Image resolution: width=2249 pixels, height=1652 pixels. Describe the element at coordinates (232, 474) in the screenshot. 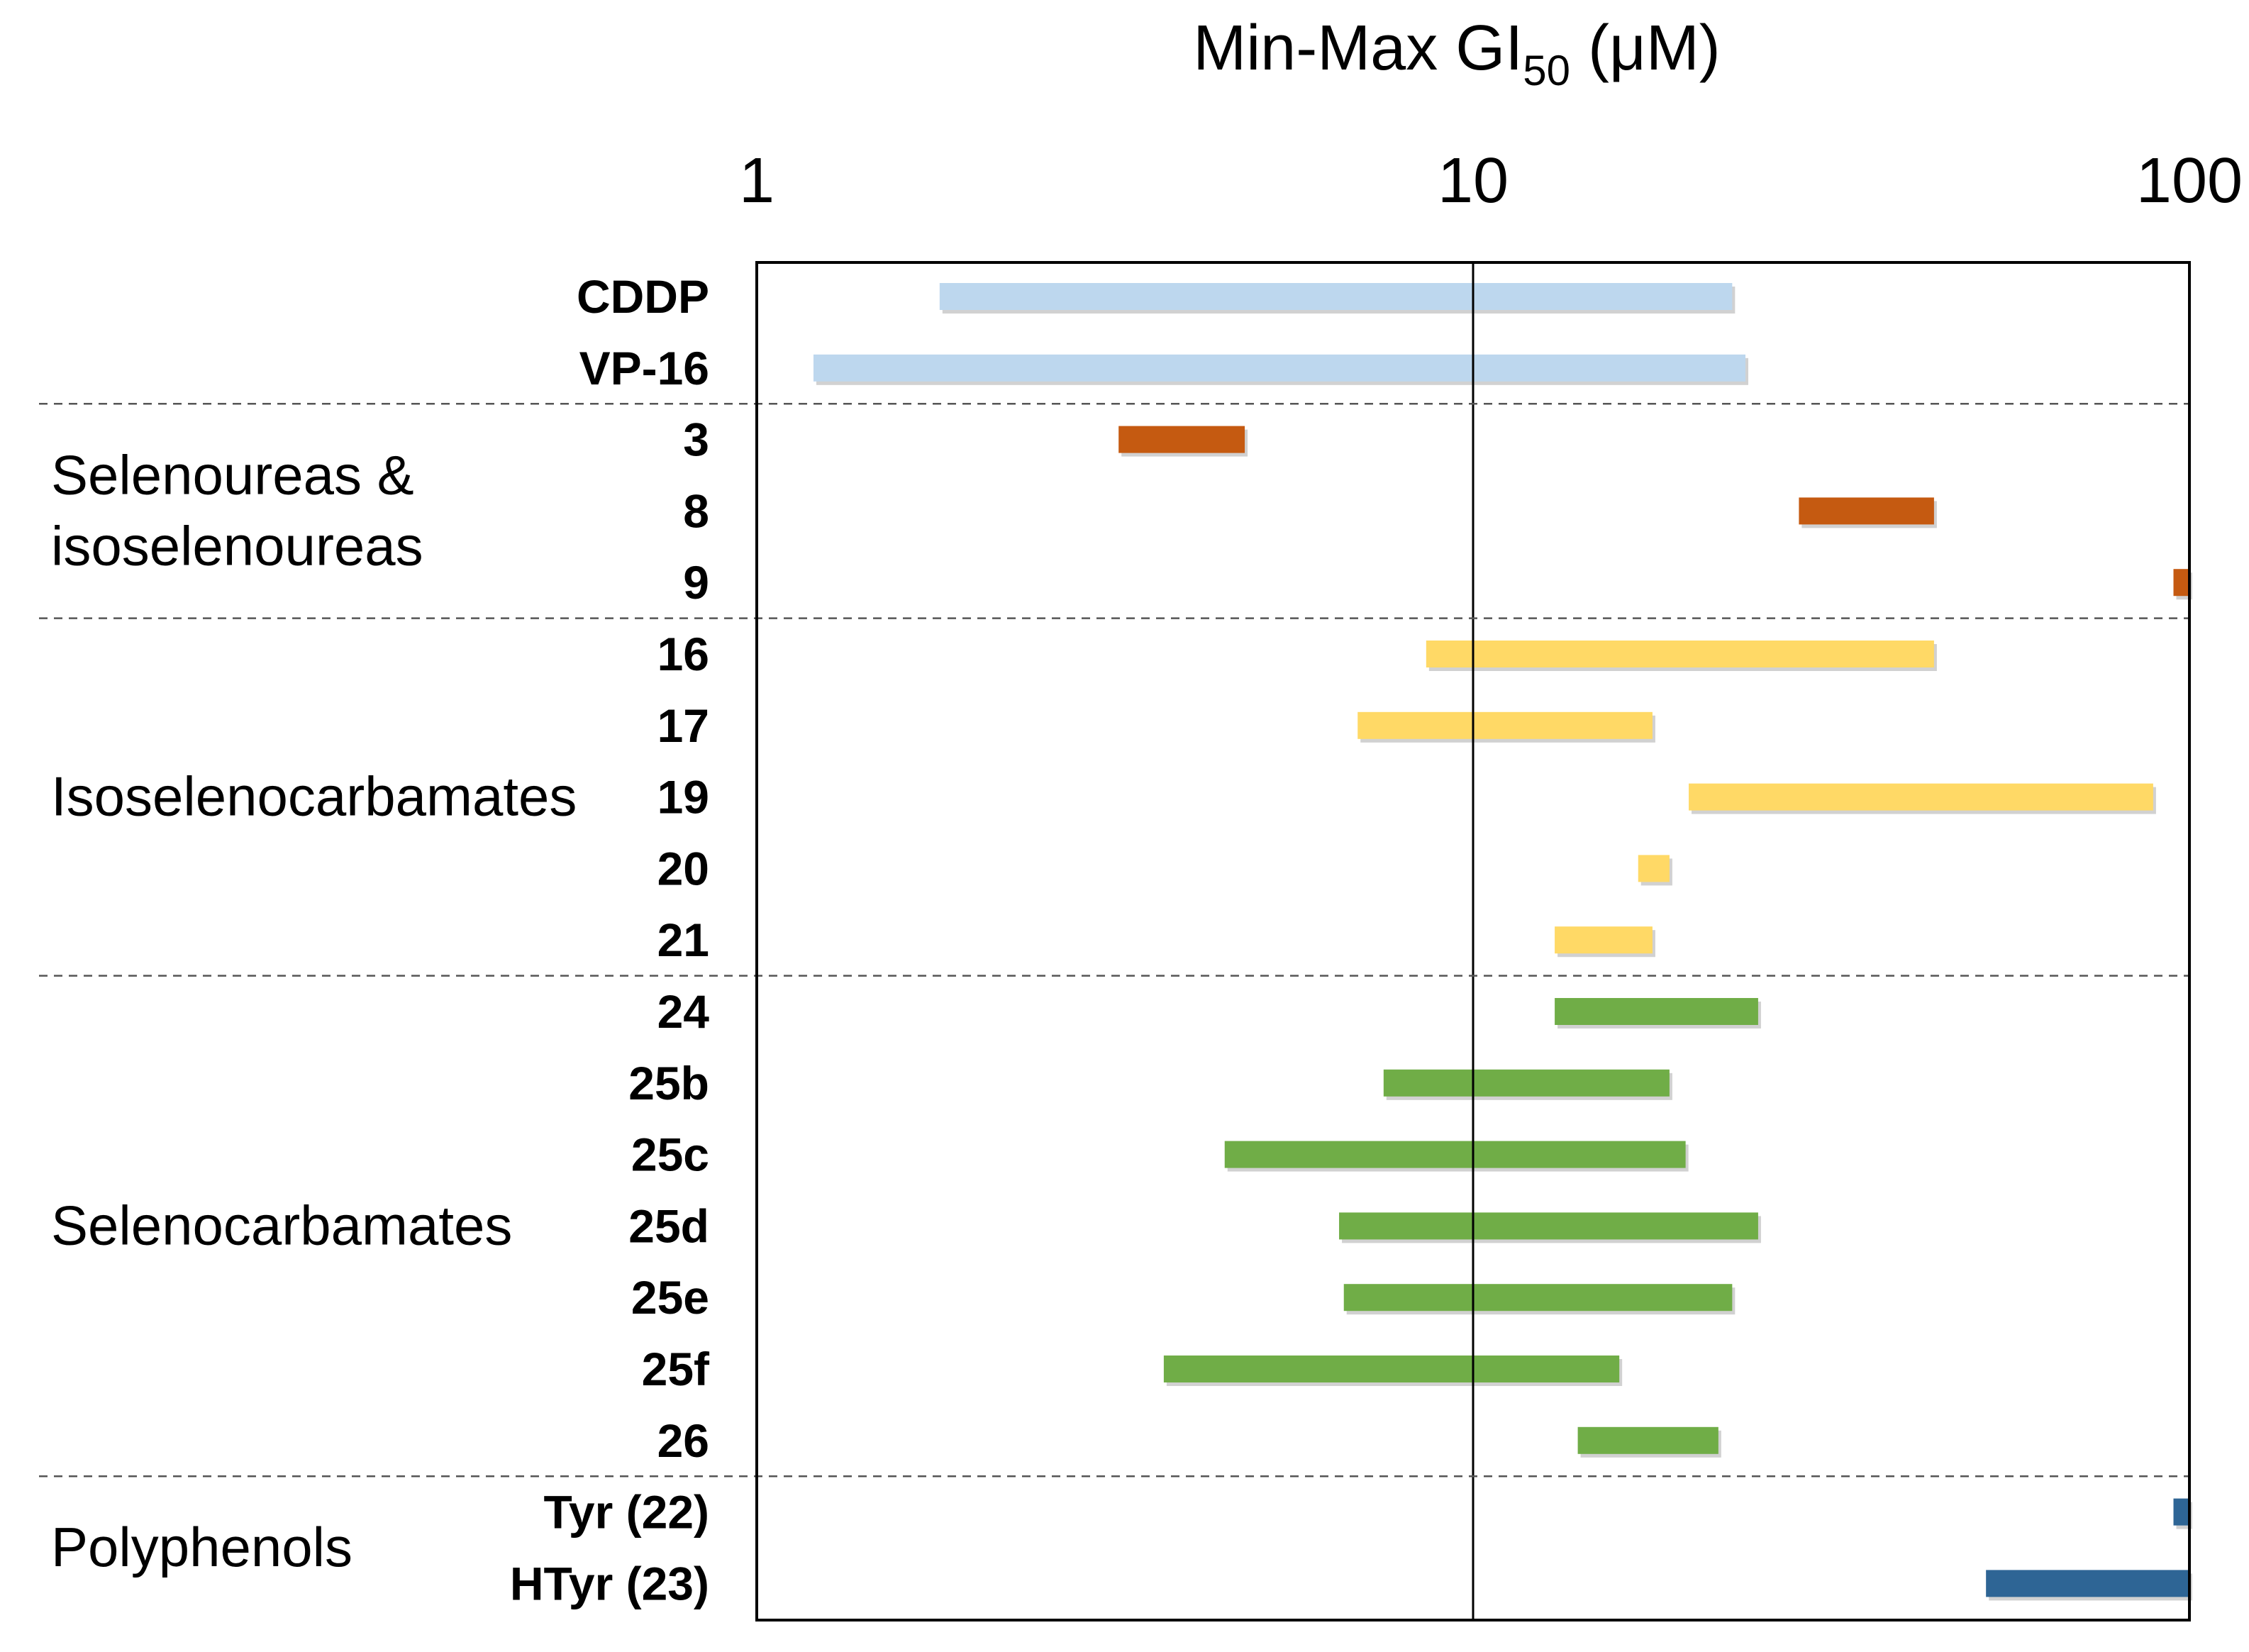

I see `group-label-line-selenoureas-isoselenoureas-1: Selenoureas &` at that location.